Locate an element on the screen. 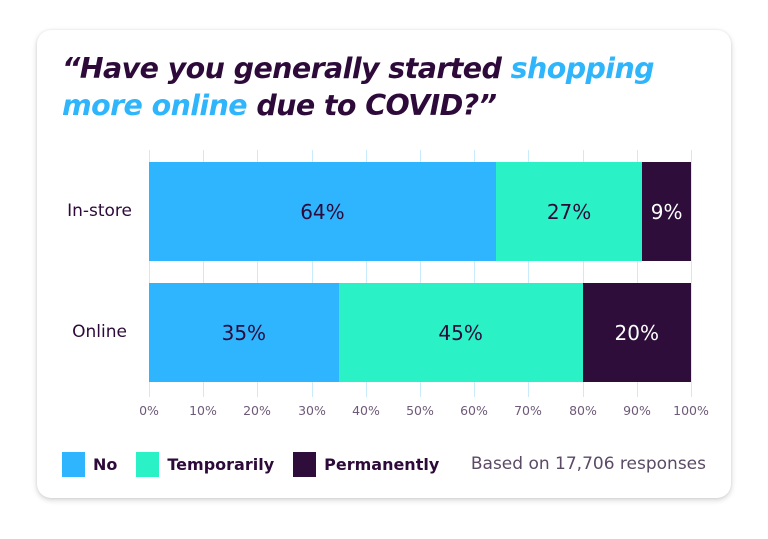 The image size is (768, 539). responses-footnote: Based on 17,706 responses is located at coordinates (588, 464).